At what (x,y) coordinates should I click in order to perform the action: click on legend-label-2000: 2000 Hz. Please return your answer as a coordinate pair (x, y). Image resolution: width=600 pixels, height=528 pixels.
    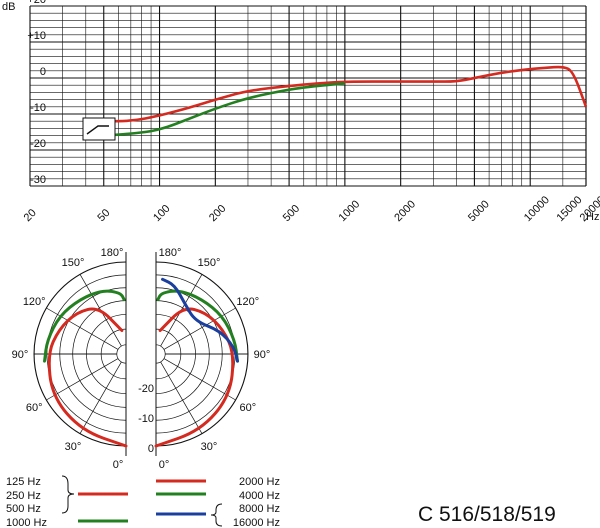
    Looking at the image, I should click on (259, 482).